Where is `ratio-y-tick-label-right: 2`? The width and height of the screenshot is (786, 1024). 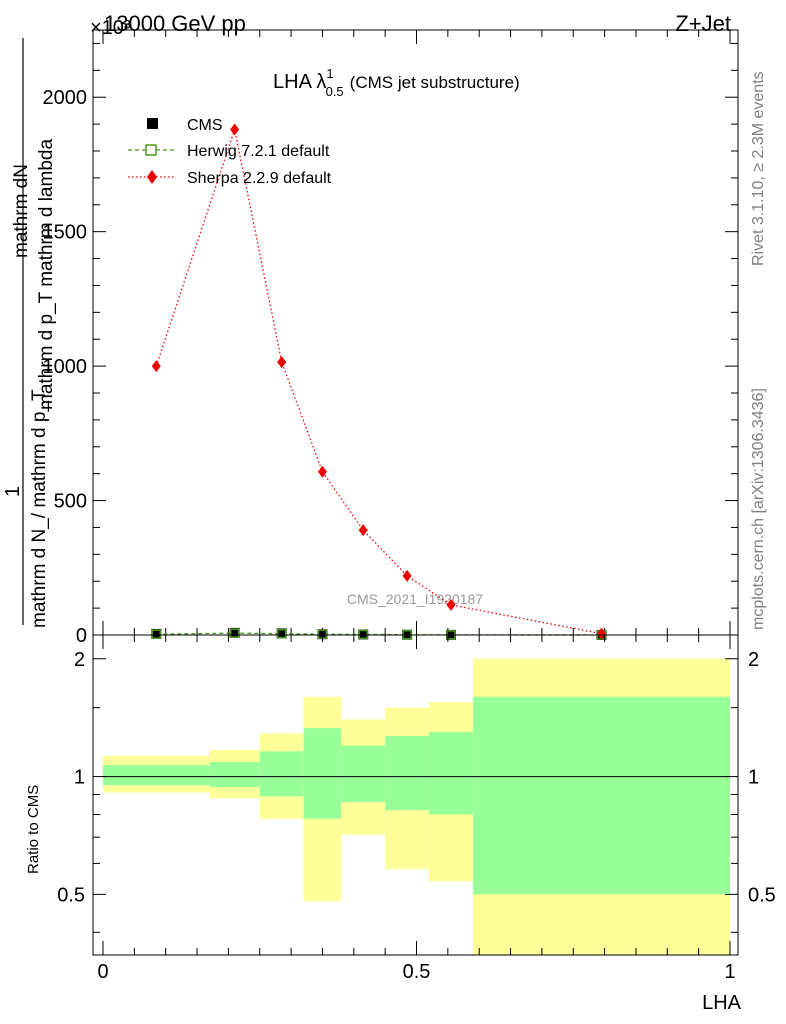
ratio-y-tick-label-right: 2 is located at coordinates (753, 660).